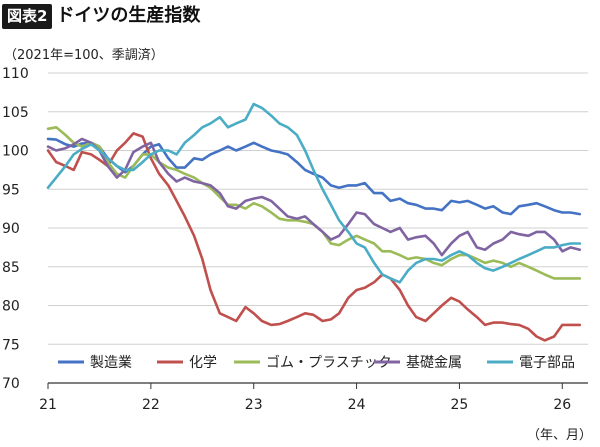 The width and height of the screenshot is (600, 447). What do you see at coordinates (434, 362) in the screenshot?
I see `legend-label-4: 基礎金属` at bounding box center [434, 362].